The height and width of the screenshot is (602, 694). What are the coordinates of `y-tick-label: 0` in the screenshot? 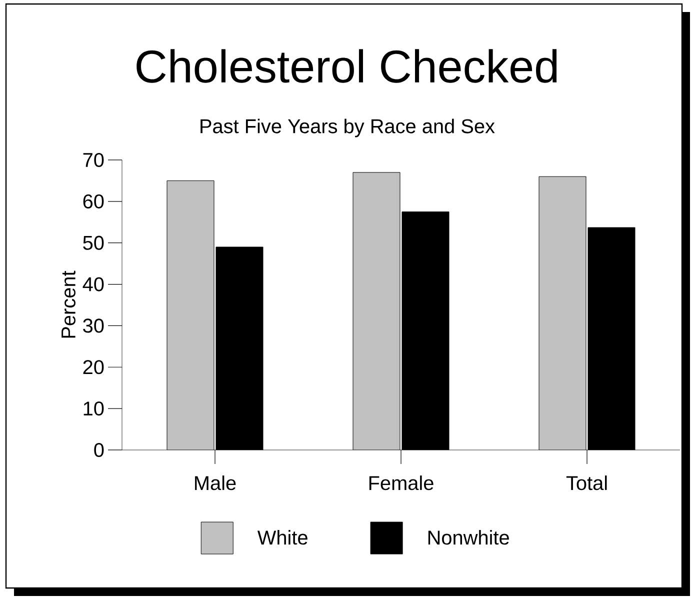 It's located at (99, 450).